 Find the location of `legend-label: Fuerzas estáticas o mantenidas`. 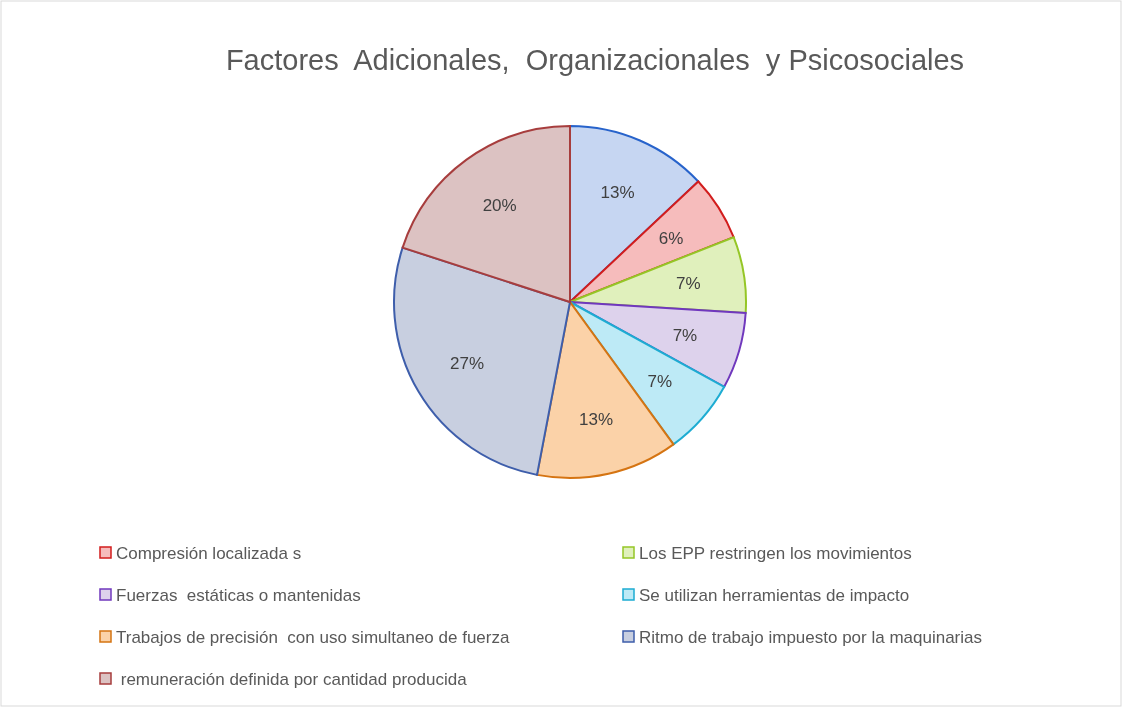

legend-label: Fuerzas estáticas o mantenidas is located at coordinates (238, 595).